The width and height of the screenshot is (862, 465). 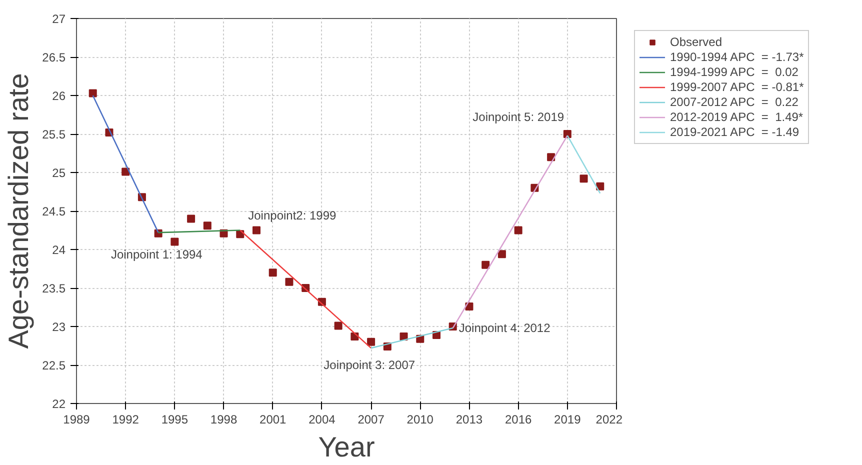 I want to click on y-tick-label: 24.5, so click(x=54, y=211).